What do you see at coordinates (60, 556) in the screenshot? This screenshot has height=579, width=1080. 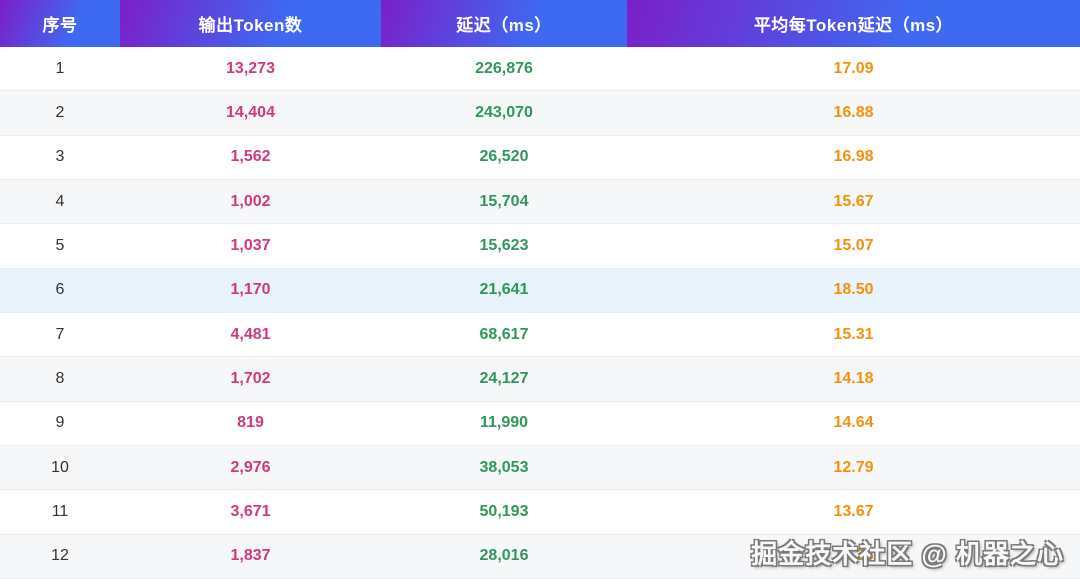 I see `index-cell: 12` at bounding box center [60, 556].